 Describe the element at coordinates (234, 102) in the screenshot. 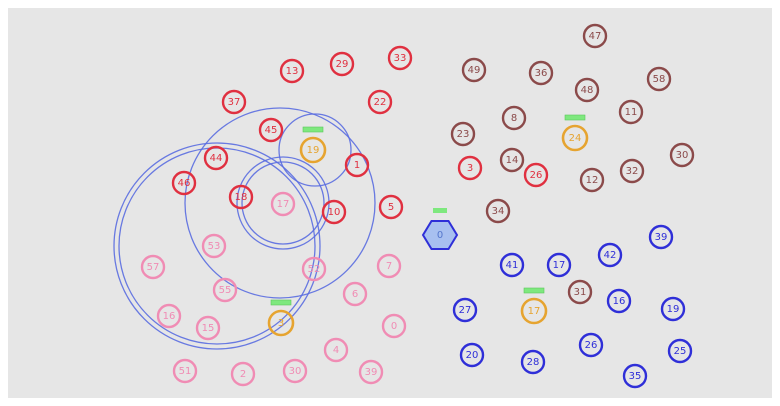

I see `red-unit: 37` at that location.